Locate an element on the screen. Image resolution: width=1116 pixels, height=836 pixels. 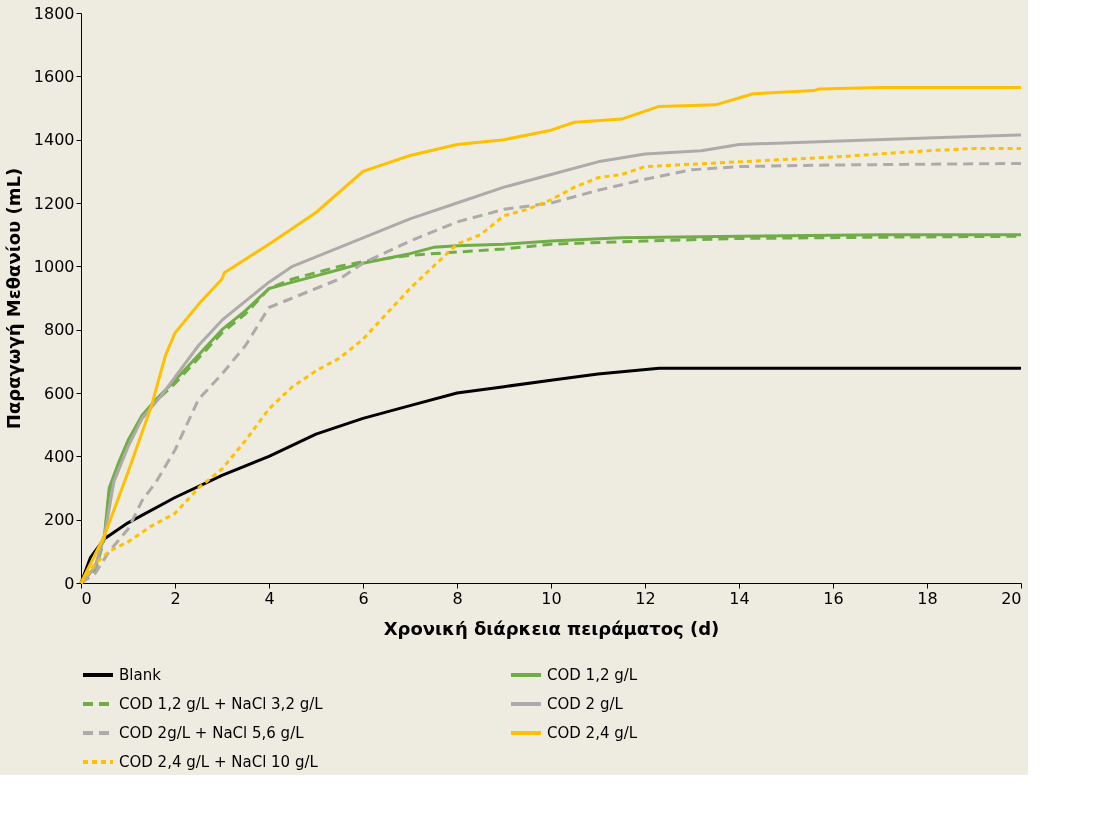
legend-label: Blank is located at coordinates (140, 675).